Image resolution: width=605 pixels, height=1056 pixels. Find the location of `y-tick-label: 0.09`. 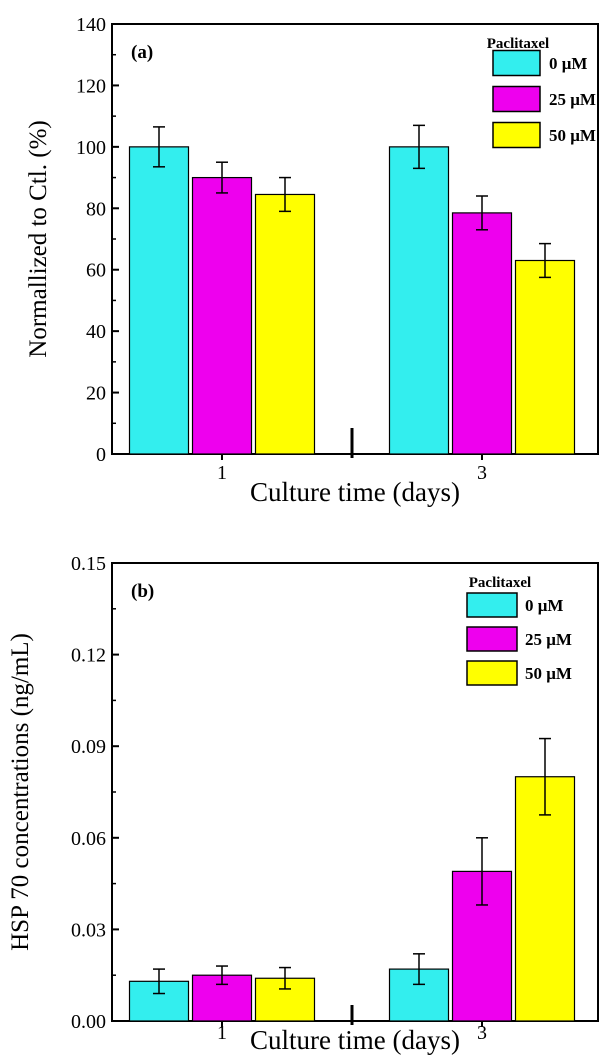

y-tick-label: 0.09 is located at coordinates (88, 747).